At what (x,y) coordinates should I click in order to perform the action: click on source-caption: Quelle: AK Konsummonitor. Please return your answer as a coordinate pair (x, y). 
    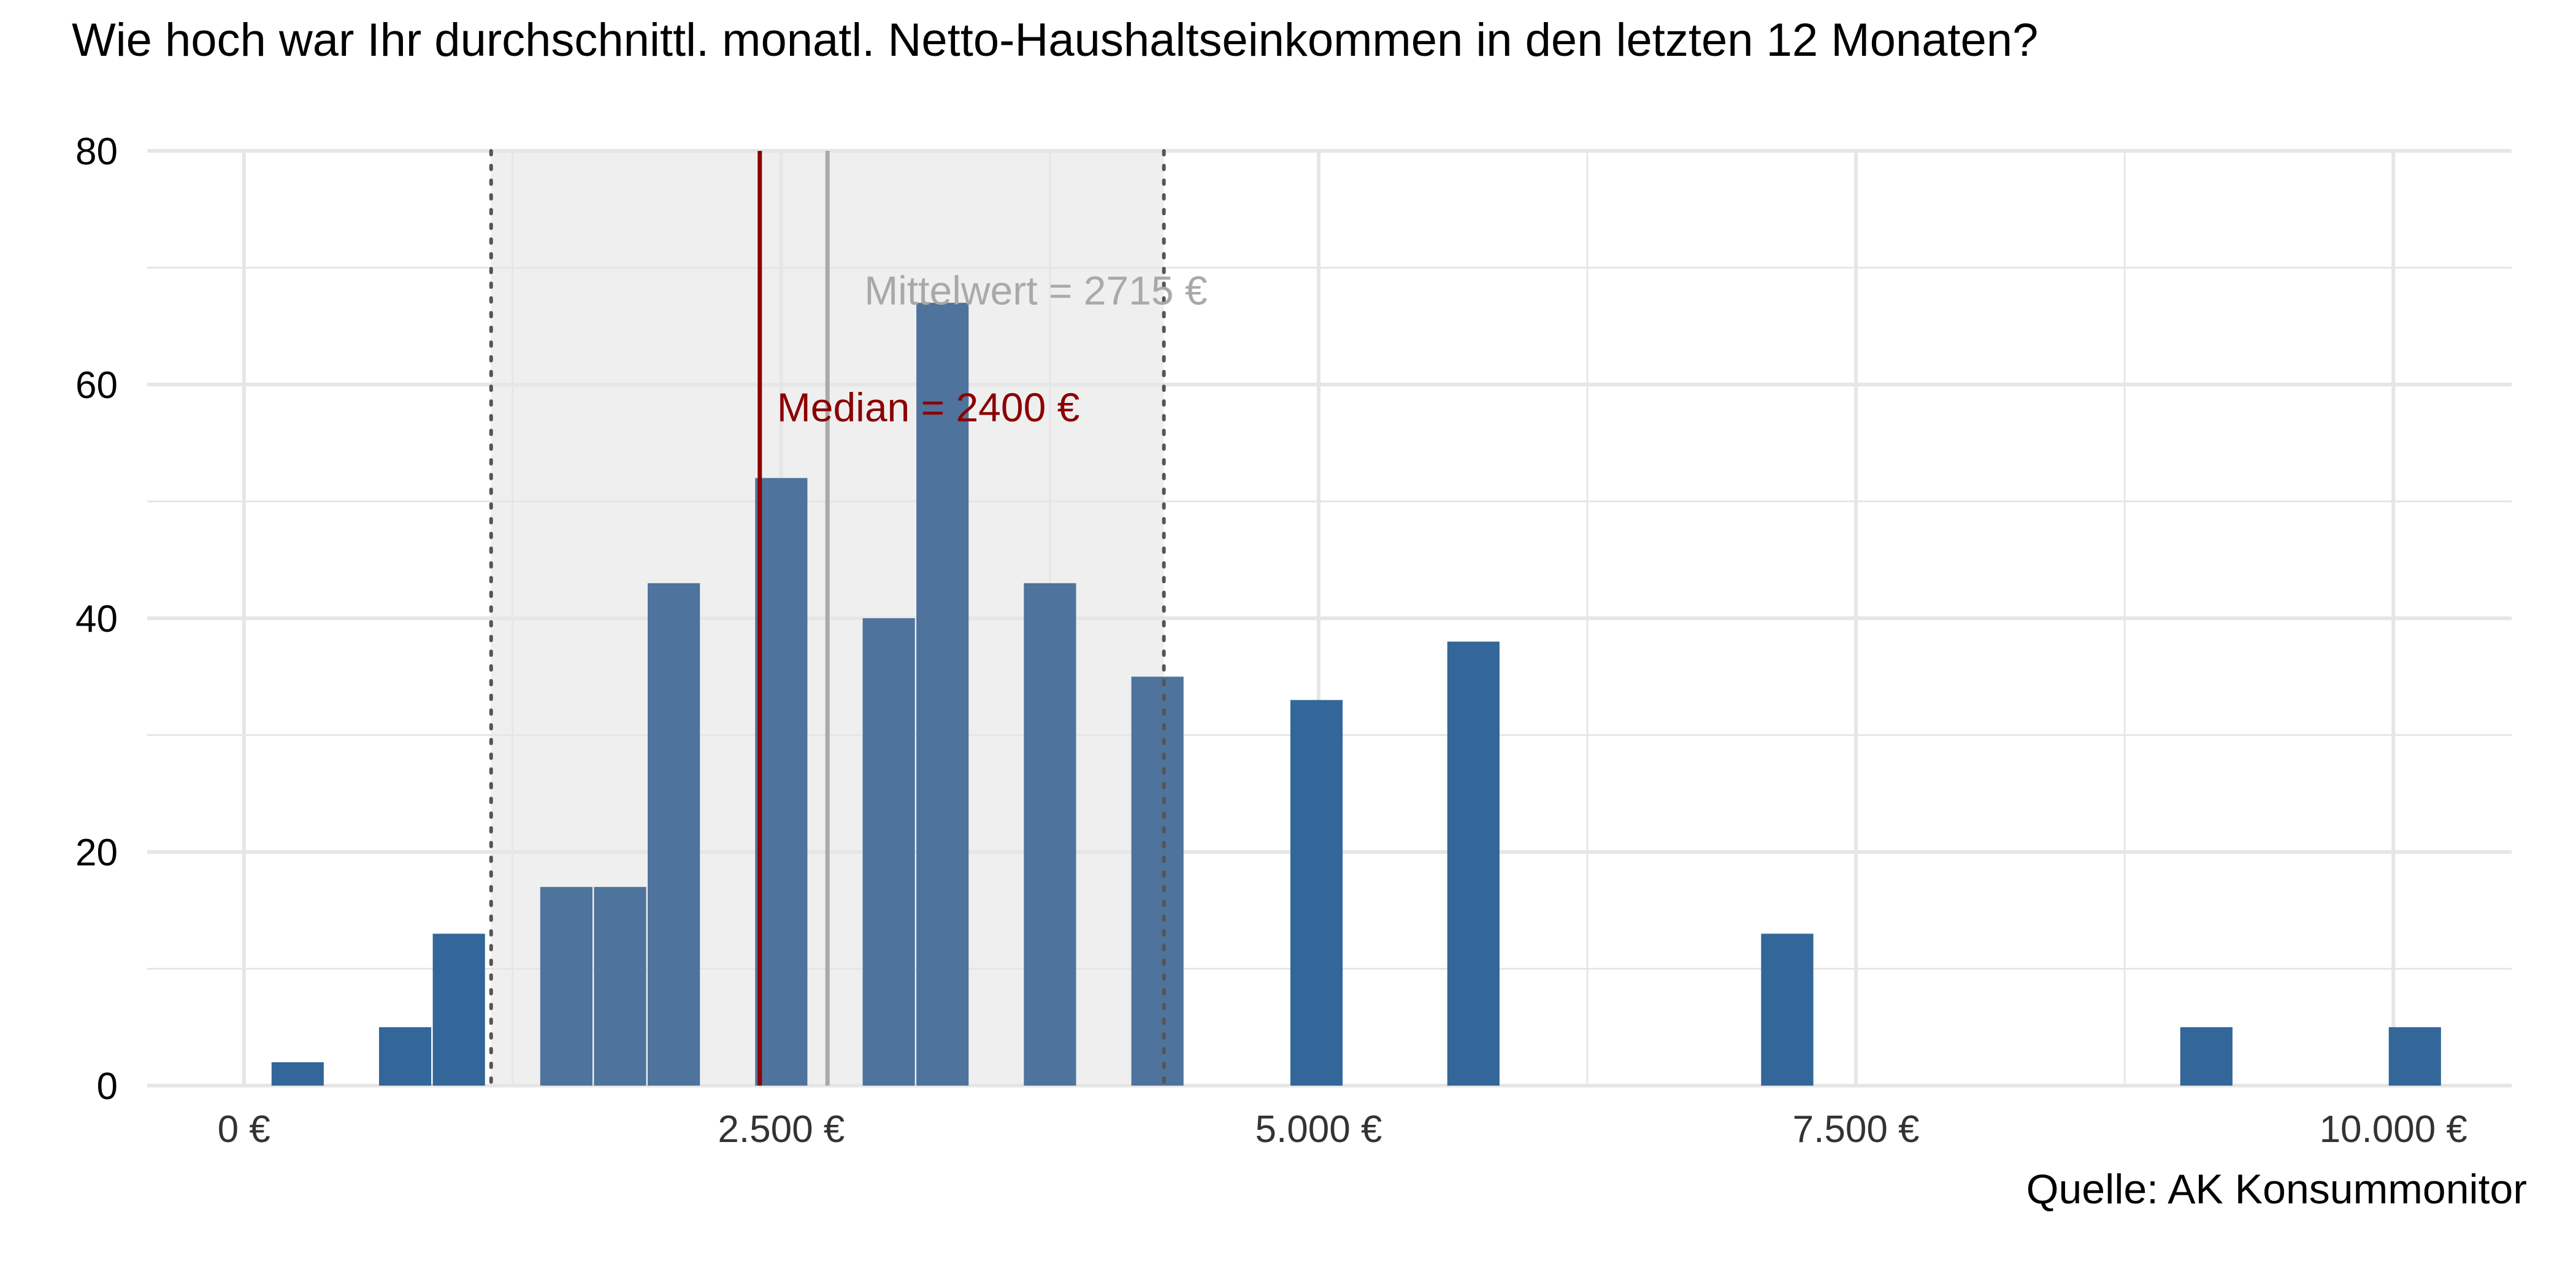
    Looking at the image, I should click on (2276, 1189).